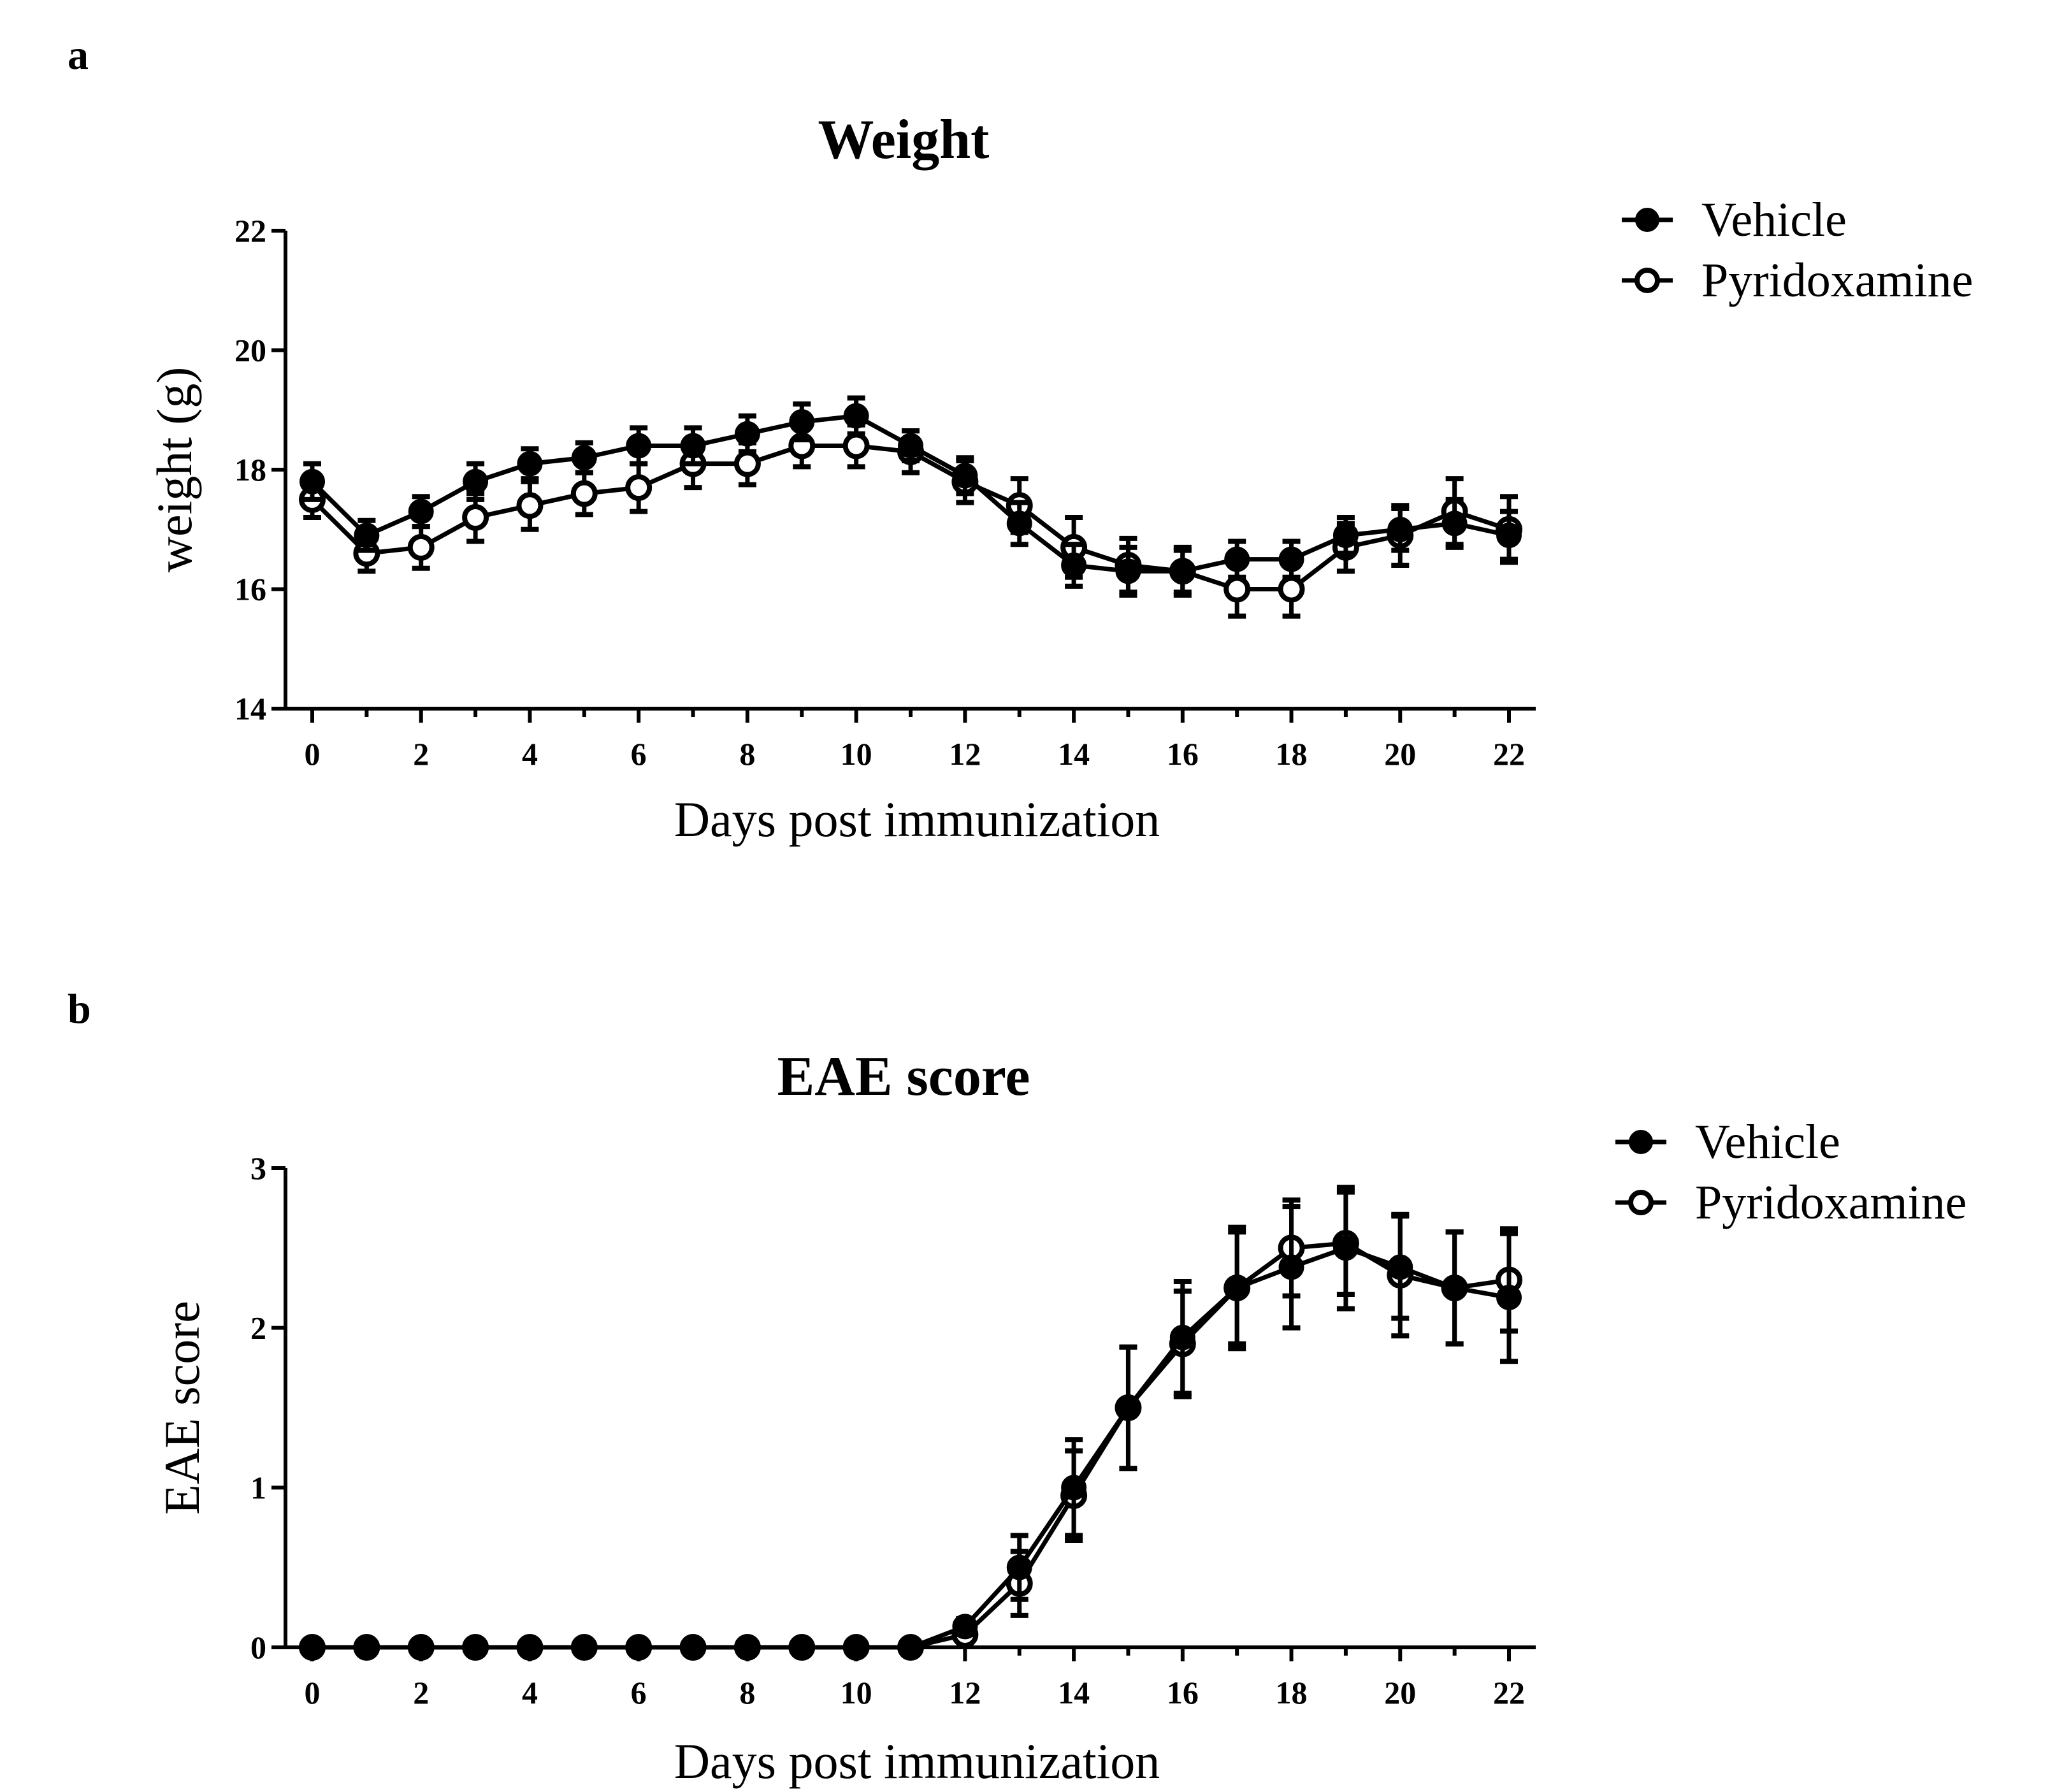 Image resolution: width=2057 pixels, height=1792 pixels. What do you see at coordinates (903, 1077) in the screenshot?
I see `chart-title: EAE score` at bounding box center [903, 1077].